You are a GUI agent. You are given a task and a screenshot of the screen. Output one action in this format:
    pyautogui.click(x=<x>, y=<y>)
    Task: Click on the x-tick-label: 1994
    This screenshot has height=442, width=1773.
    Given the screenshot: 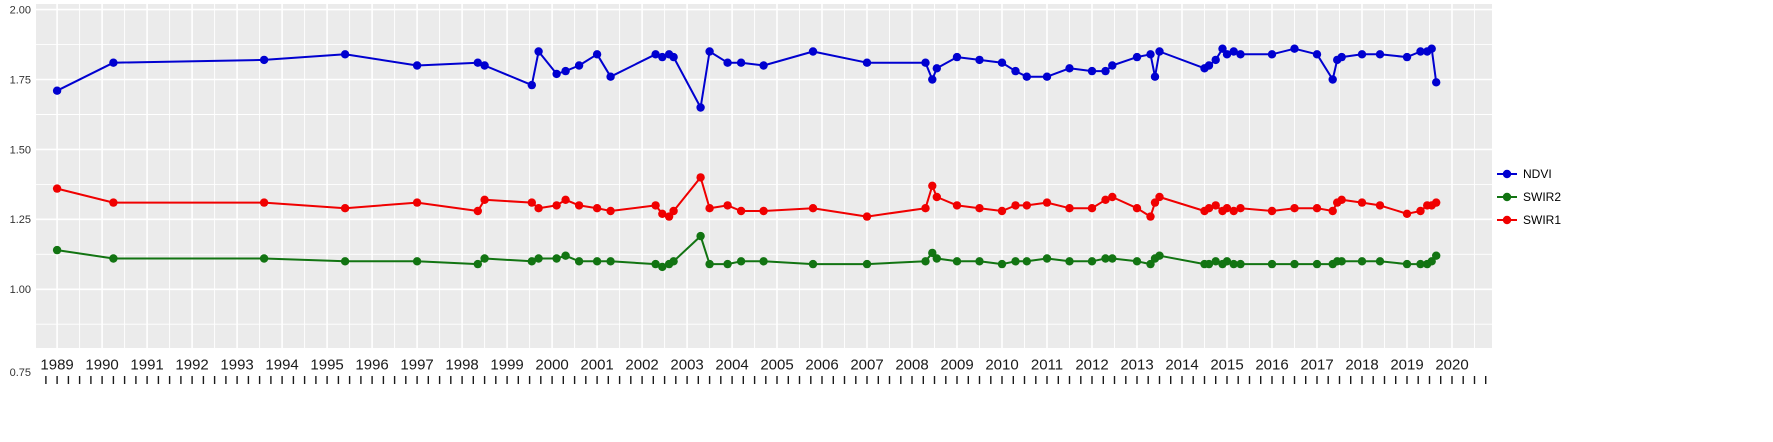 What is the action you would take?
    pyautogui.click(x=281, y=364)
    